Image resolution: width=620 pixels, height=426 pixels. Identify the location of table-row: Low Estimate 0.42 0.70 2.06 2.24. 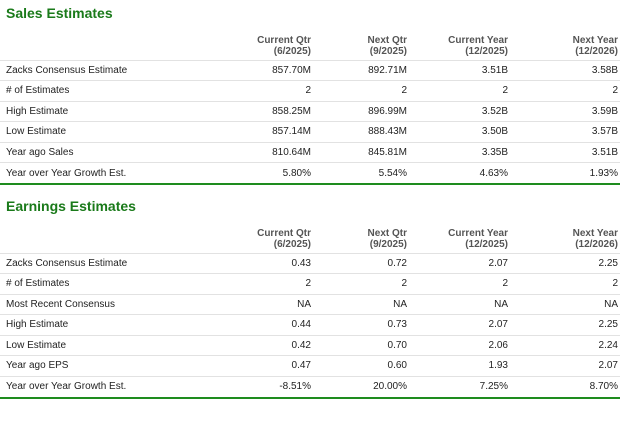
(310, 345).